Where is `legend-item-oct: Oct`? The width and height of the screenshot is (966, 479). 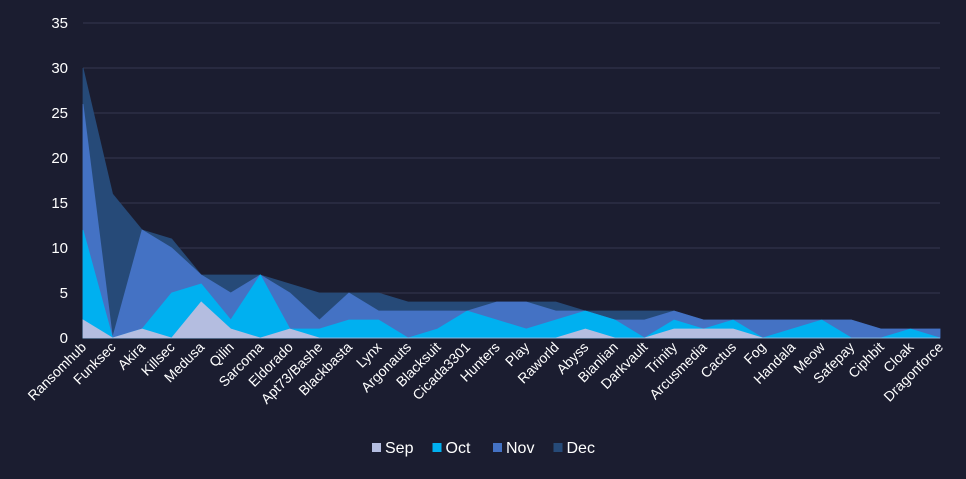
legend-item-oct: Oct is located at coordinates (451, 448).